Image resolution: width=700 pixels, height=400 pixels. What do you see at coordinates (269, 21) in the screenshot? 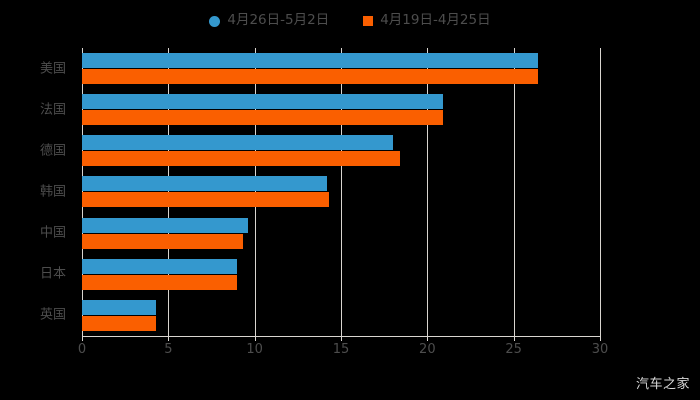
I see `legend-item-series-1: 4月26日-5月2日` at bounding box center [269, 21].